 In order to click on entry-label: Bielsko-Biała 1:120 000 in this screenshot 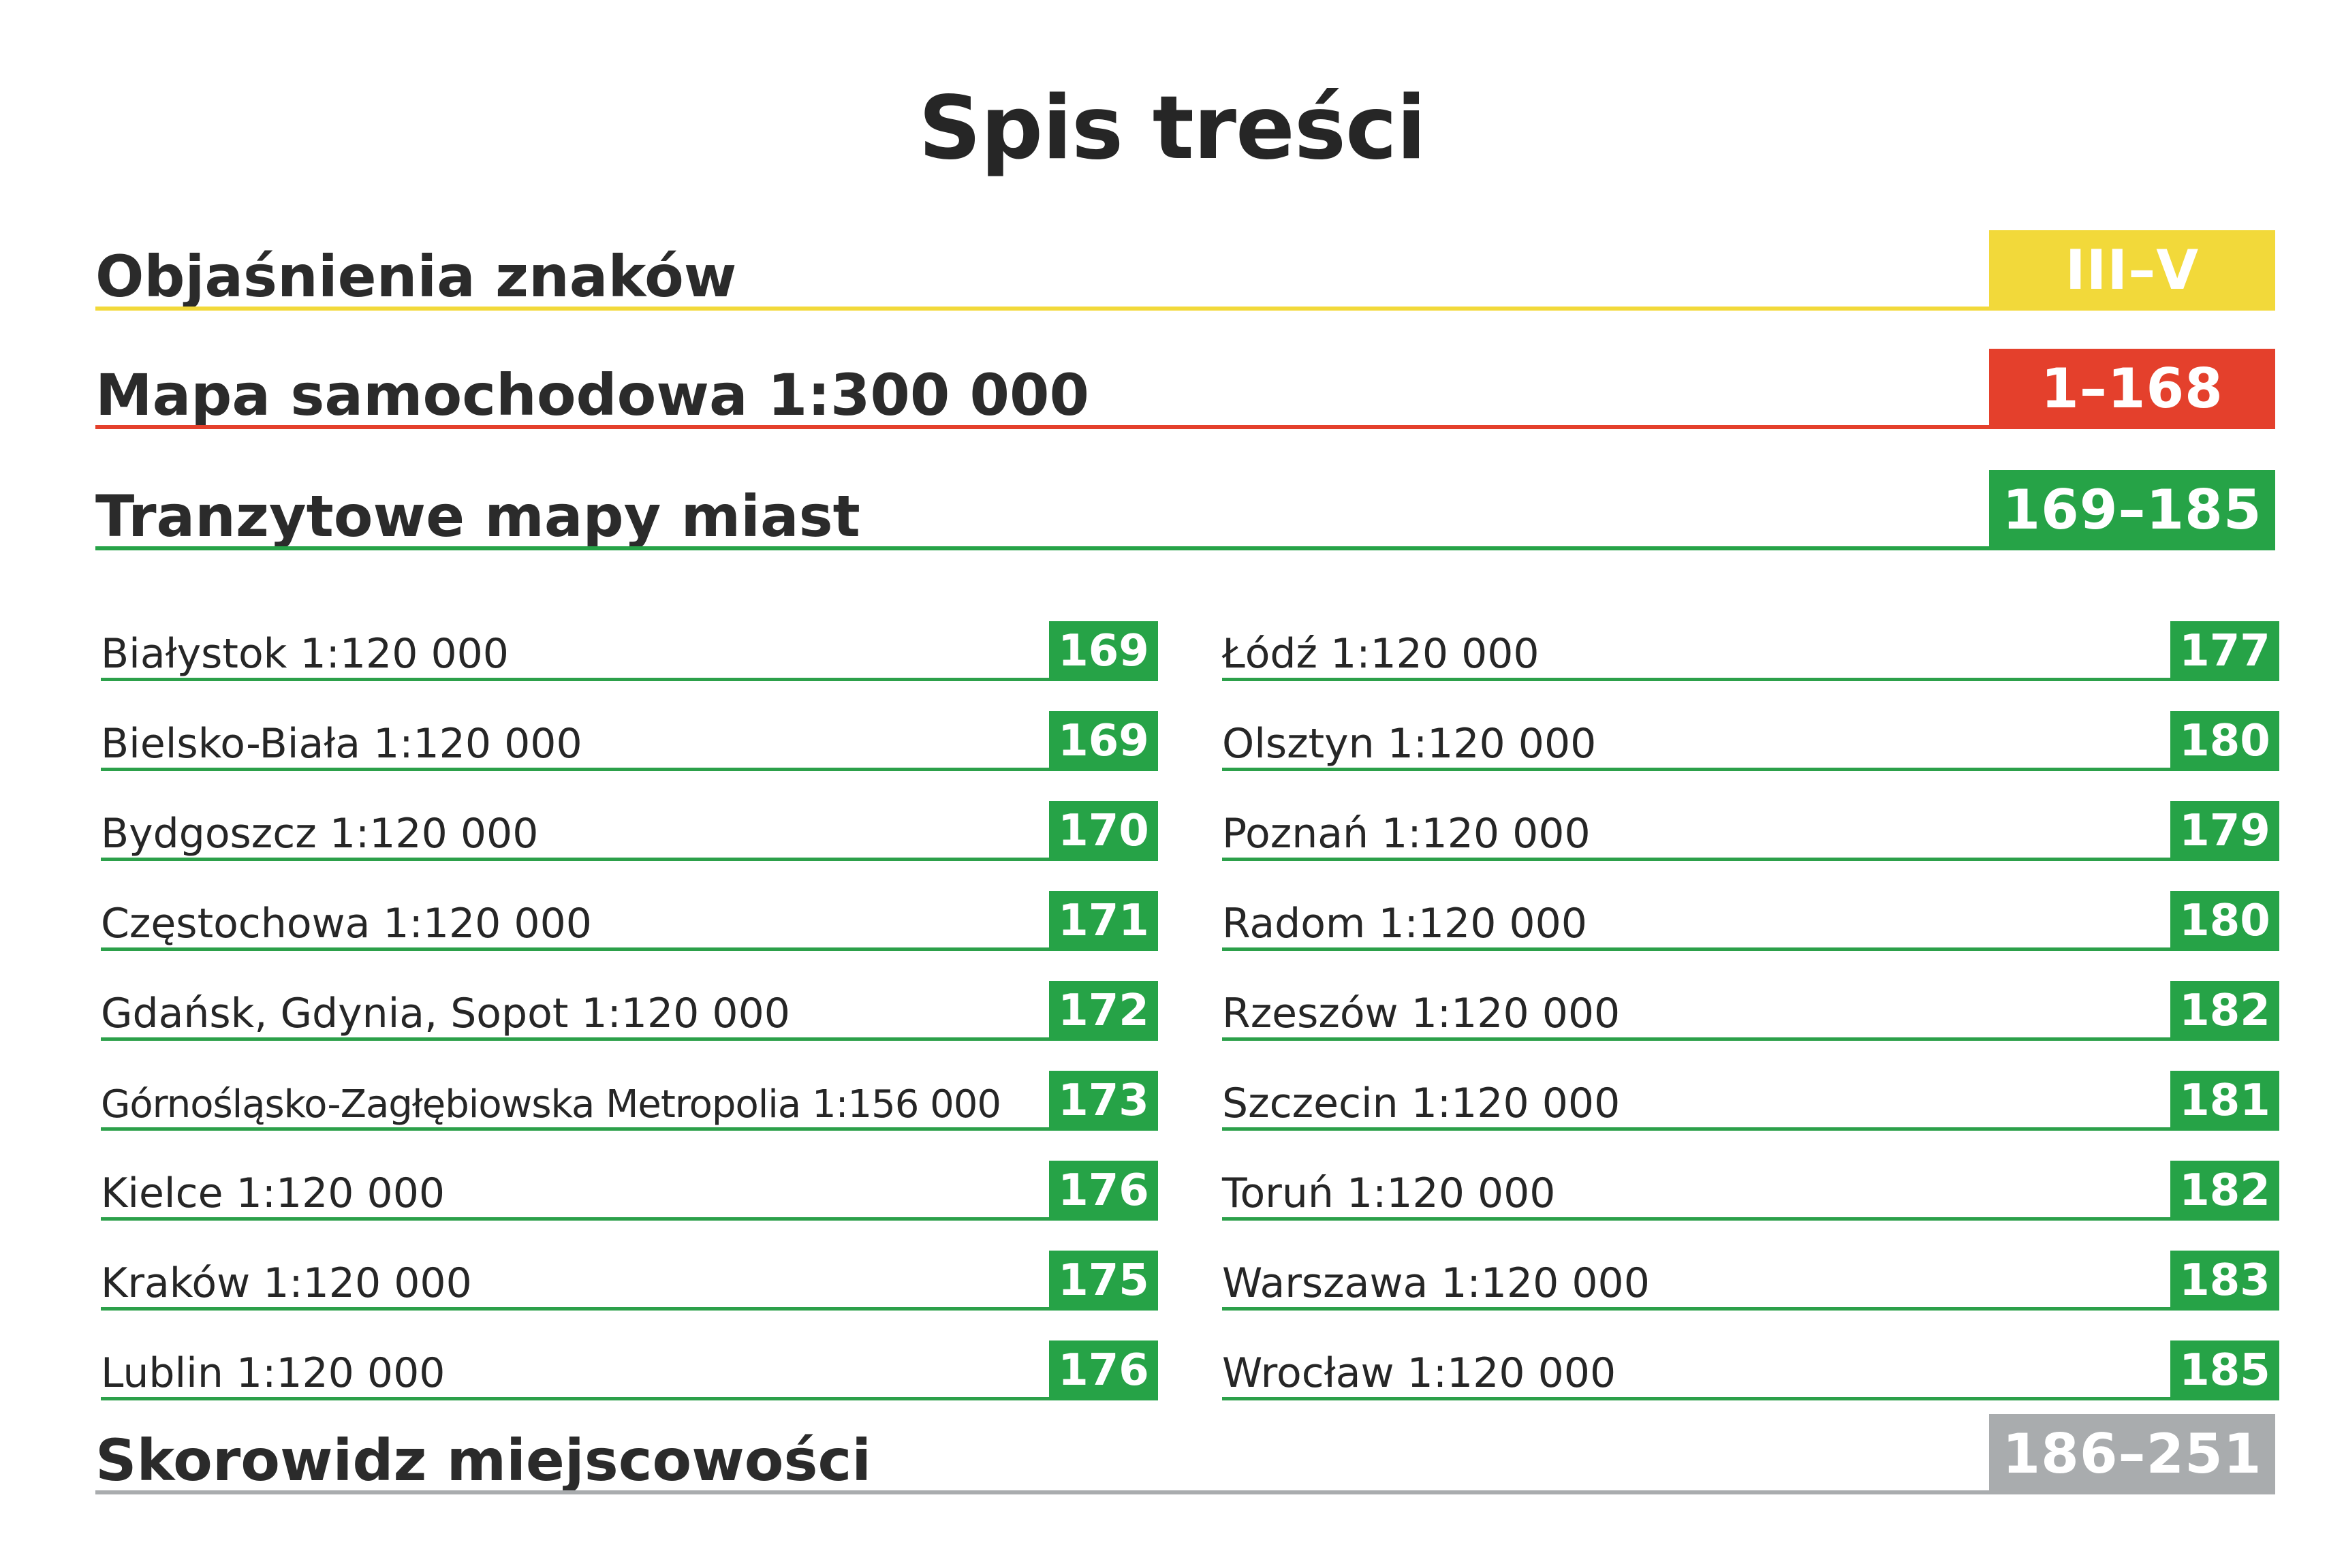, I will do `click(341, 744)`.